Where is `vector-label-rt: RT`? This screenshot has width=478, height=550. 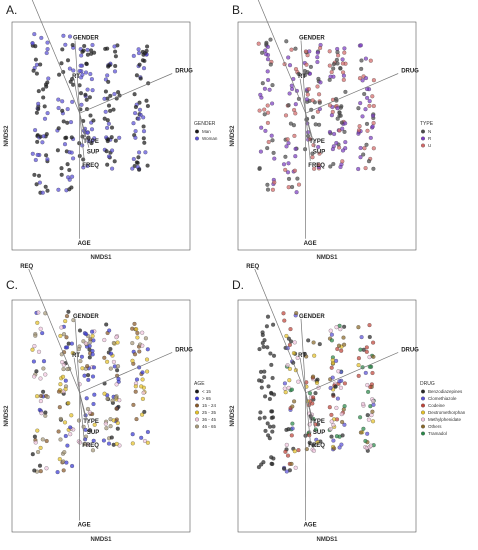
vector-label-rt: RT is located at coordinates (76, 77).